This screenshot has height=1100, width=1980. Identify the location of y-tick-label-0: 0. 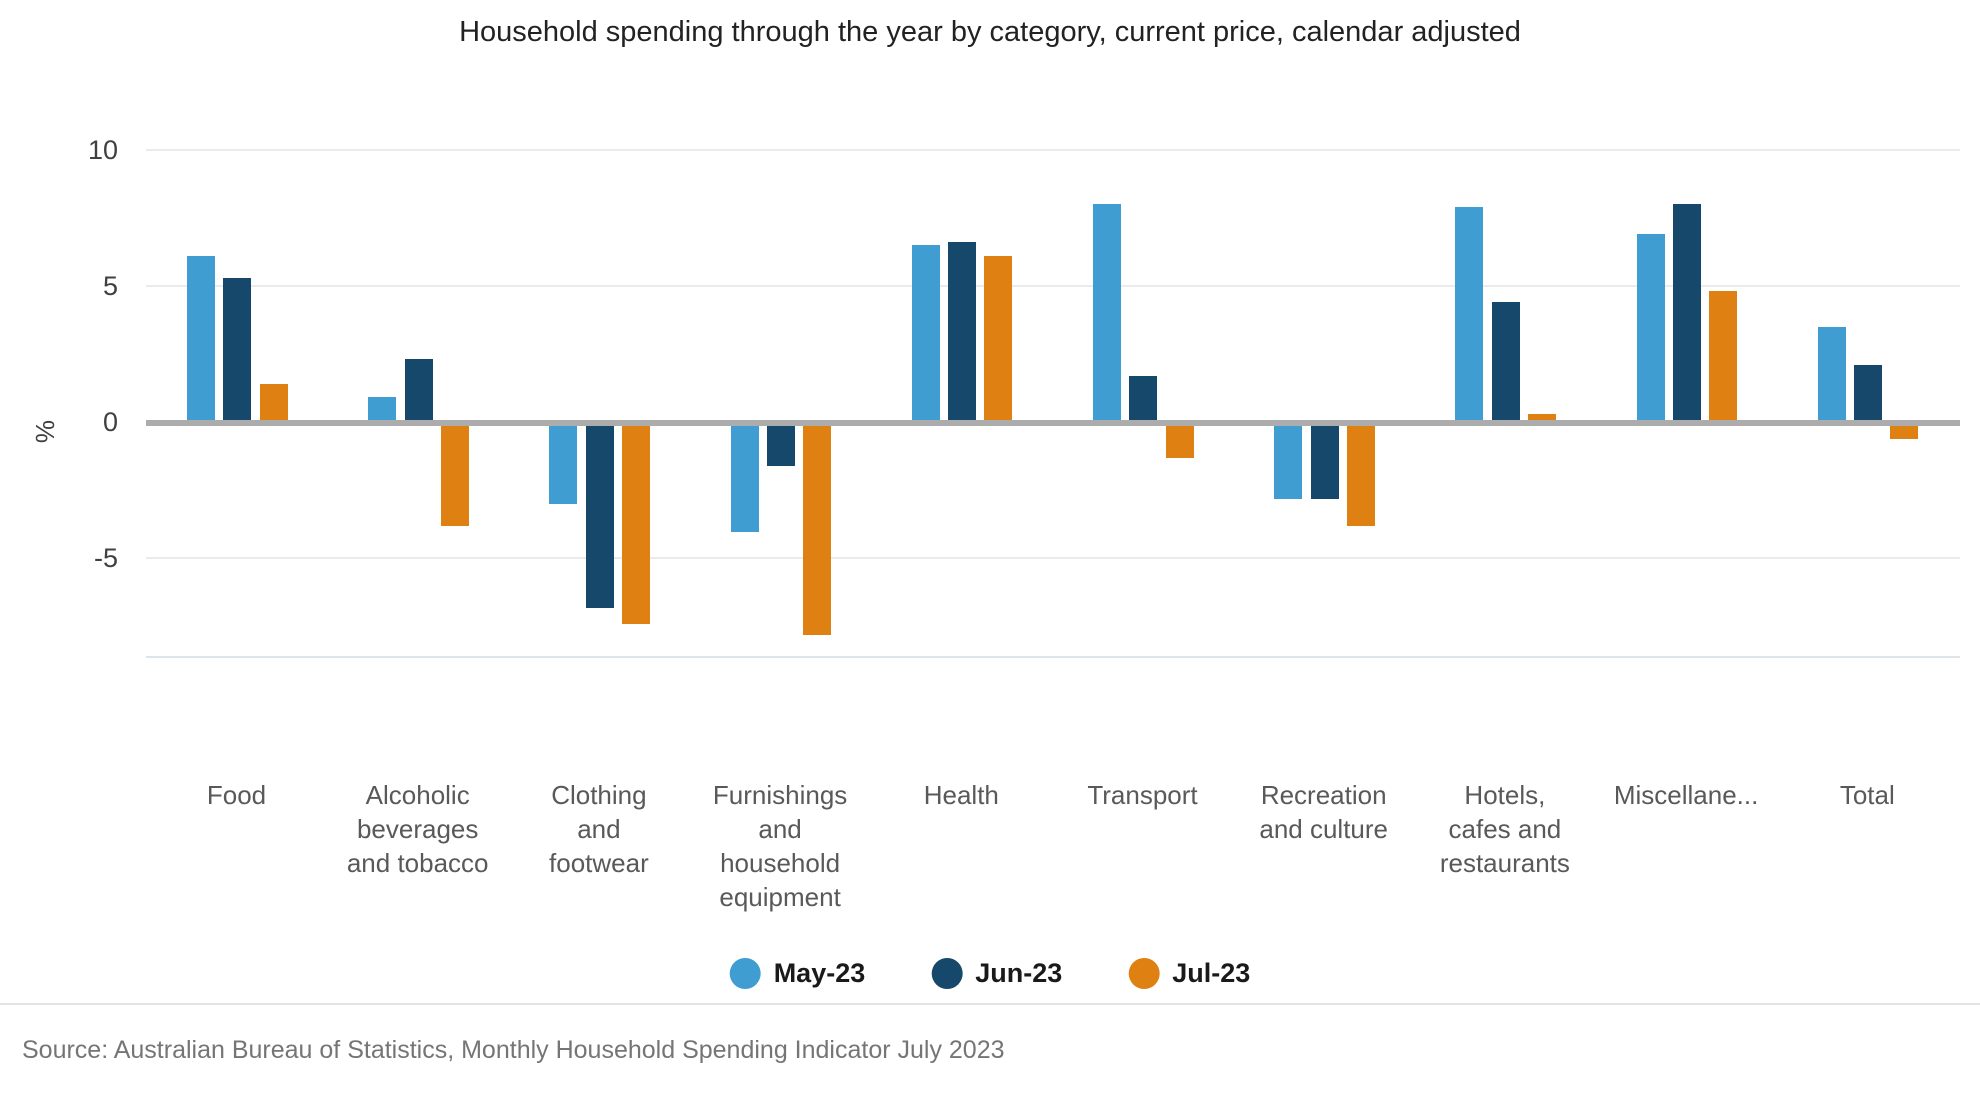
(110, 422).